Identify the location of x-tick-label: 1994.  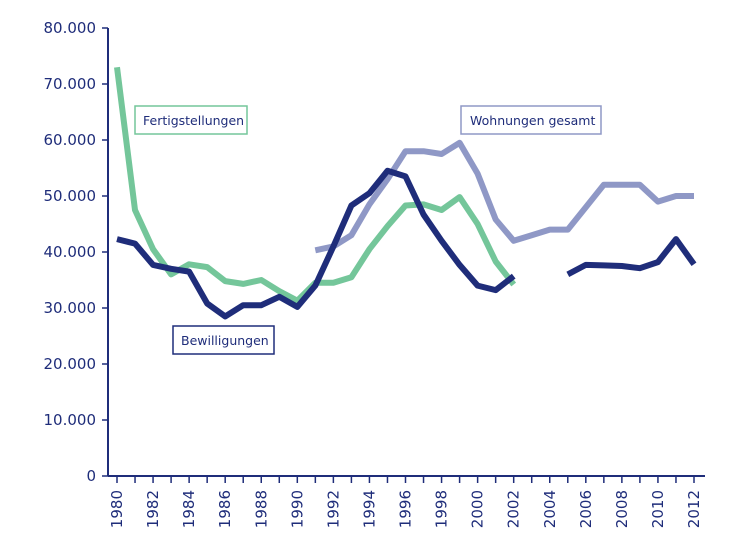
(369, 509).